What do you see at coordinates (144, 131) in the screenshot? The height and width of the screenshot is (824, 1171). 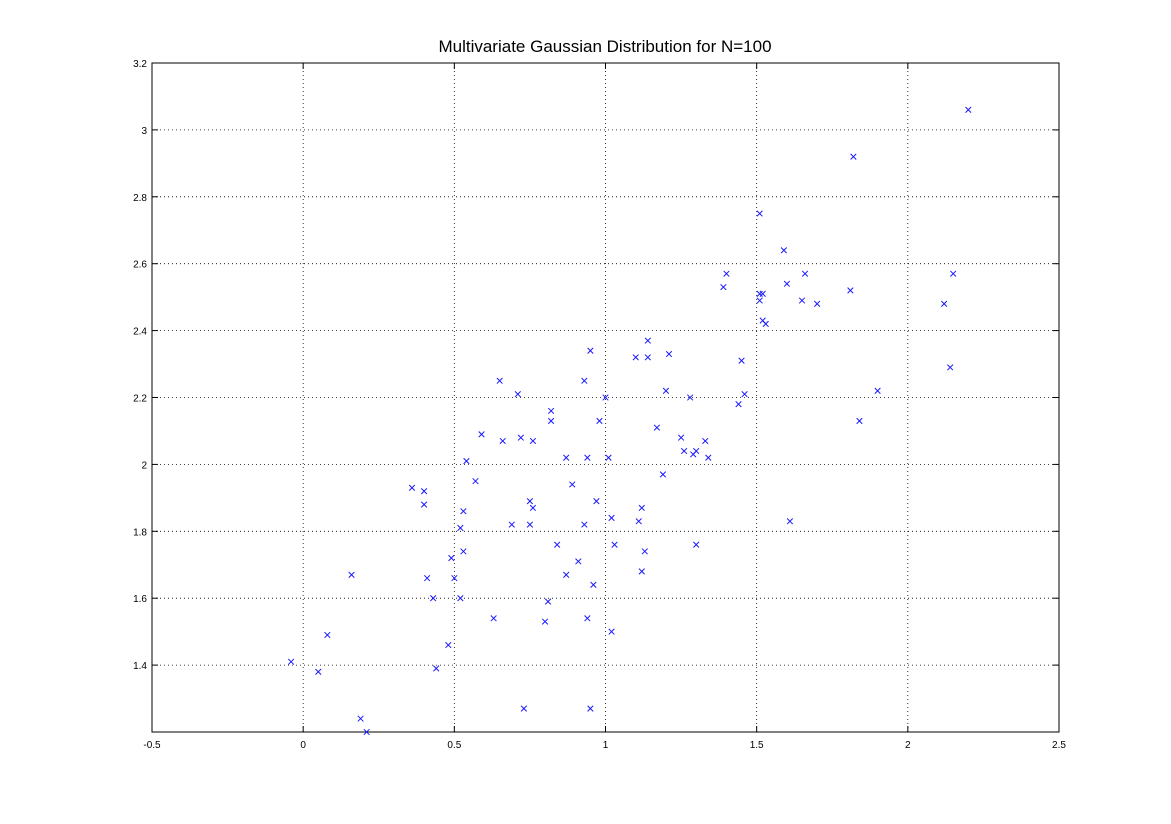 I see `y-tick-label: 3` at bounding box center [144, 131].